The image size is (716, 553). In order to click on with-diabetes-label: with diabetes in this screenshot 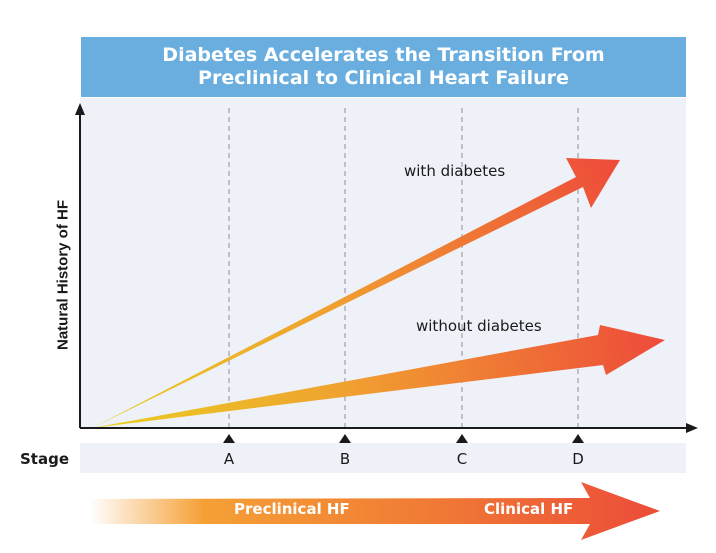, I will do `click(455, 171)`.